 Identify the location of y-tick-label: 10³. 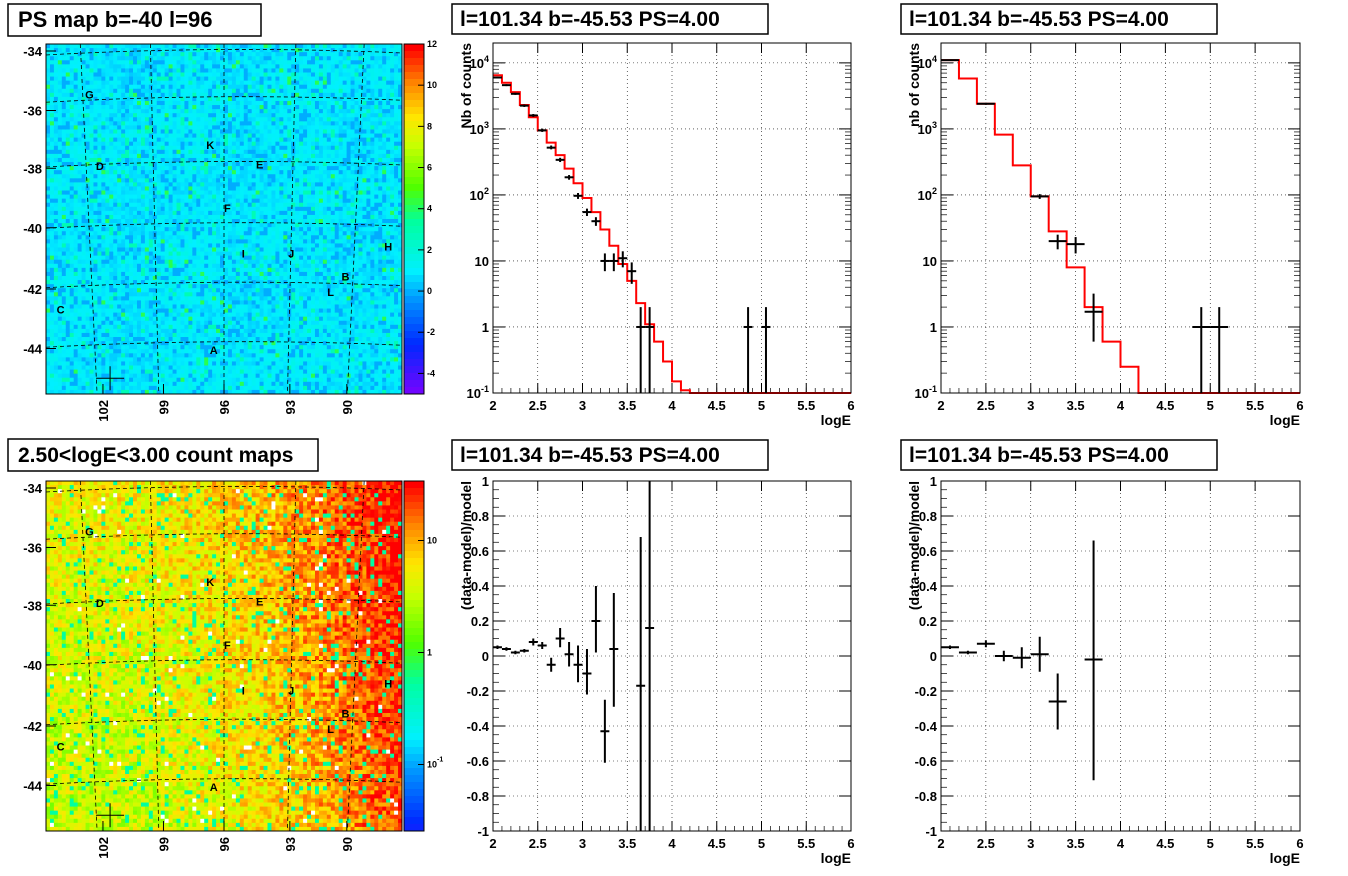
(479, 128).